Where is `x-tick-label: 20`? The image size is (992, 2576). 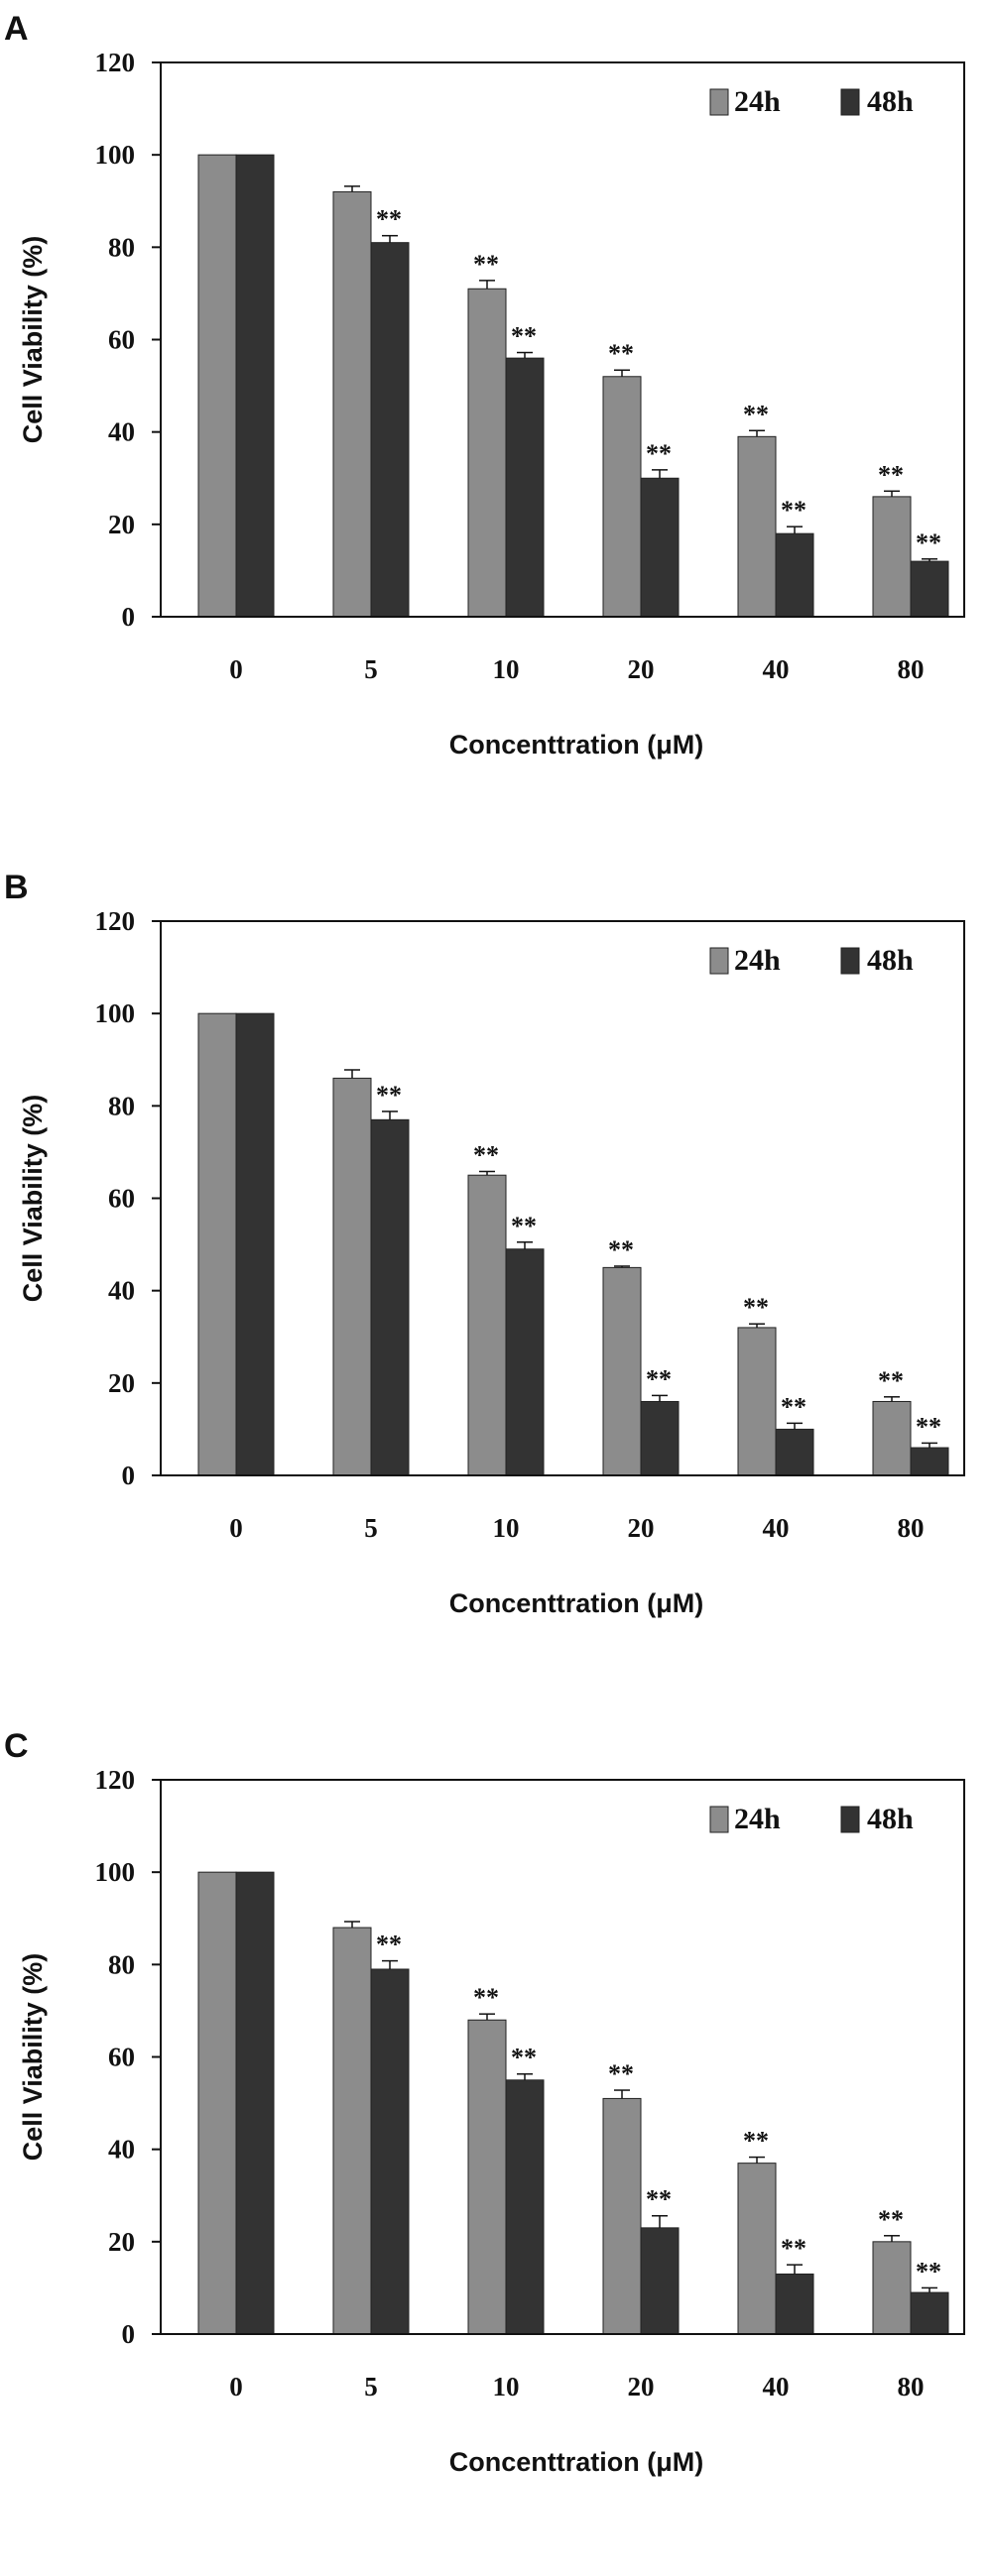 x-tick-label: 20 is located at coordinates (641, 669).